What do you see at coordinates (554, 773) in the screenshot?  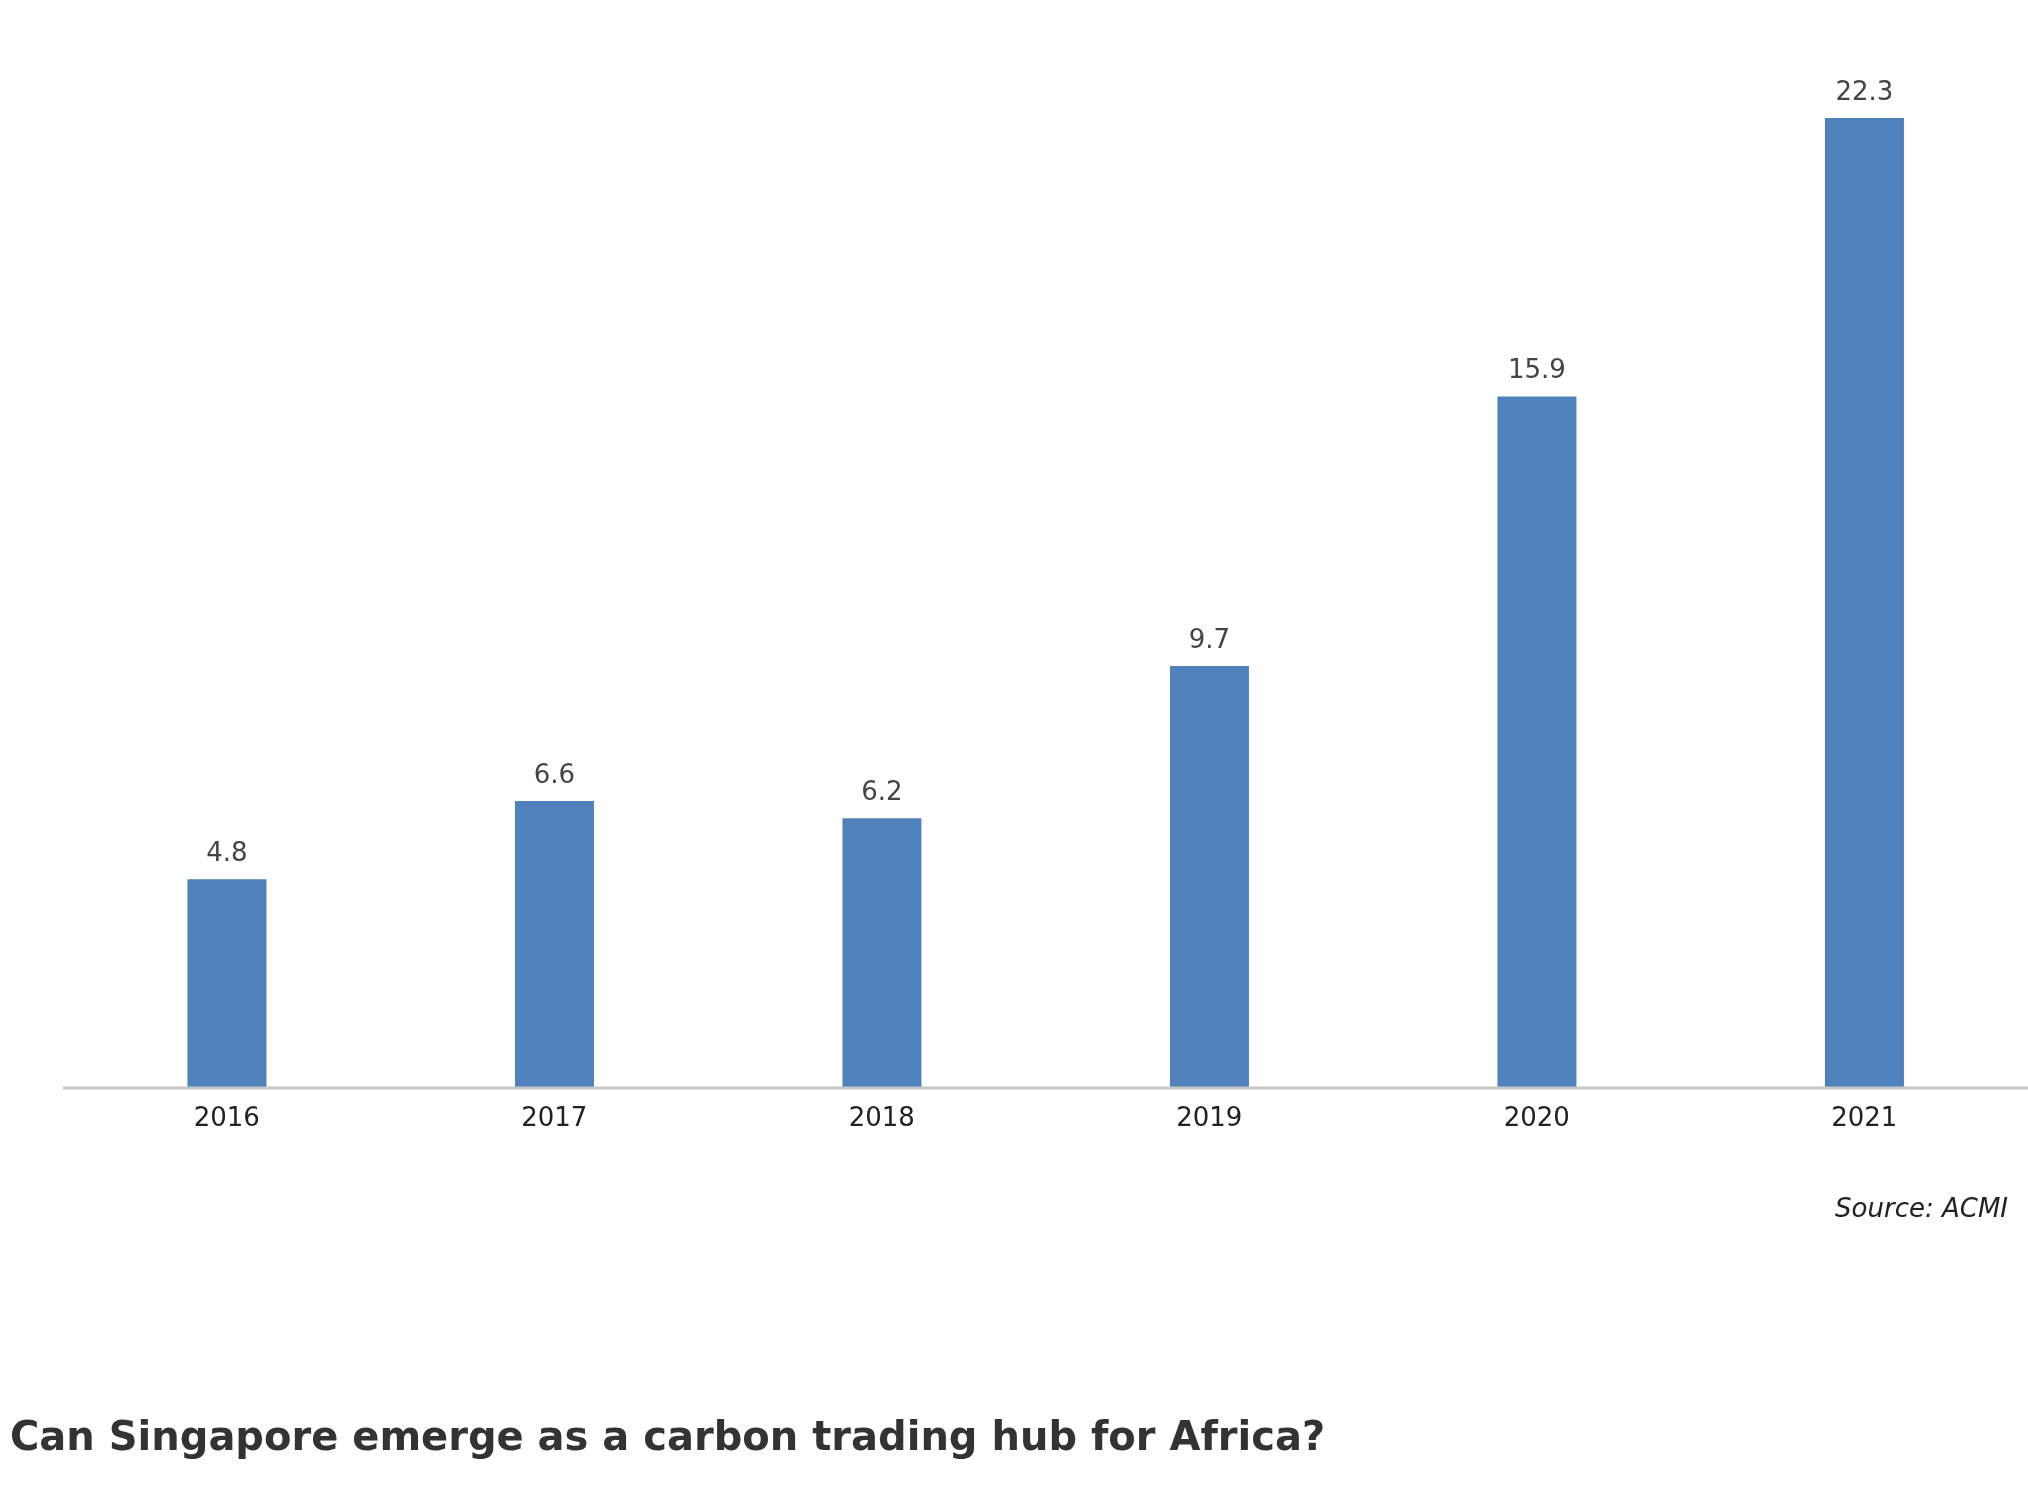 I see `data-label: 6.6` at bounding box center [554, 773].